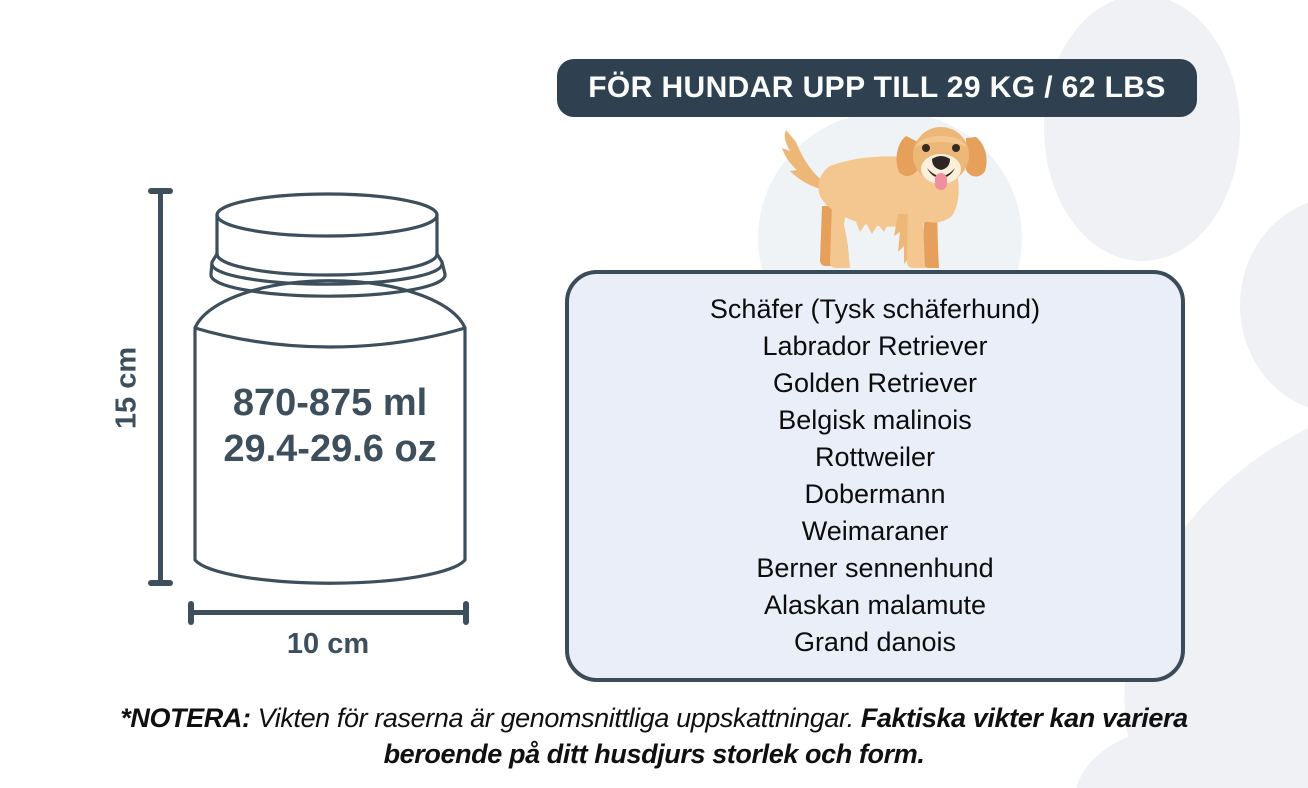 The height and width of the screenshot is (788, 1308). I want to click on weight-limit-label: FÖR HUNDAR UPP TILL 29 KG / 62 LBS, so click(877, 87).